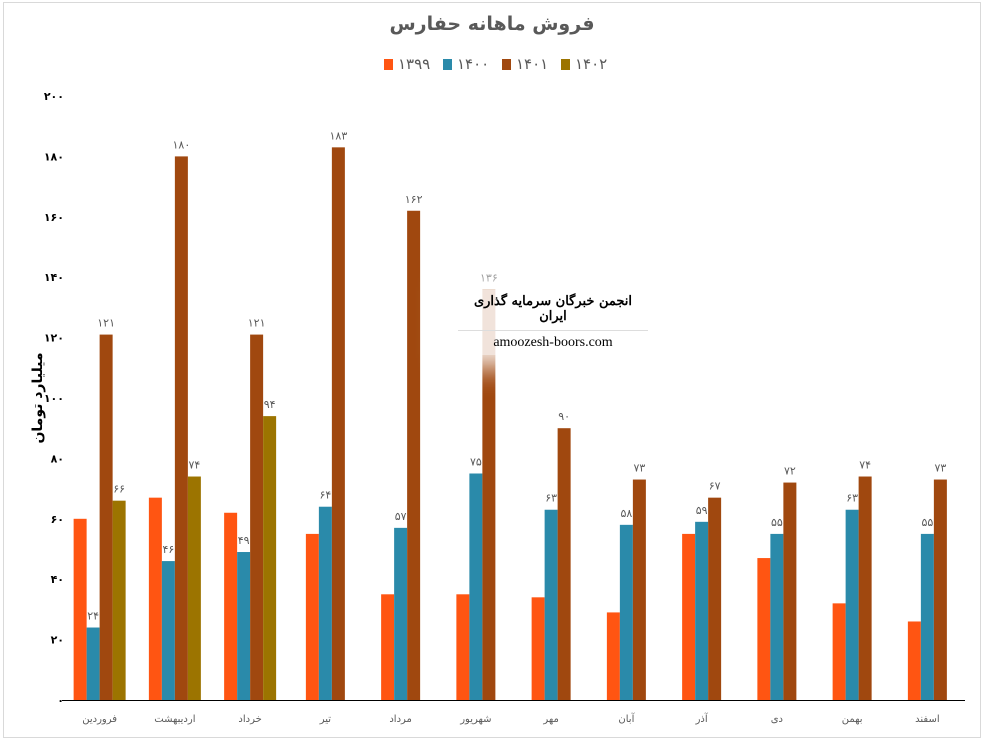  I want to click on x-tick-label: فروردین, so click(99, 719).